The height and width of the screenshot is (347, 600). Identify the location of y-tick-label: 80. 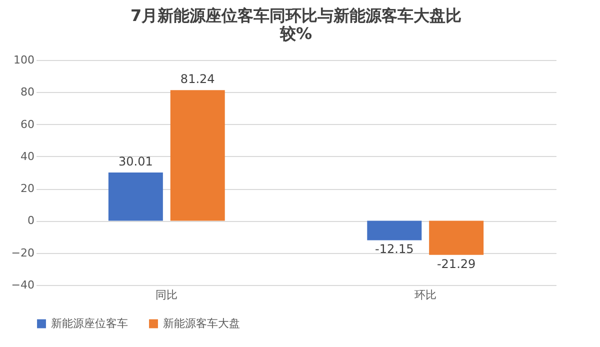
(27, 92).